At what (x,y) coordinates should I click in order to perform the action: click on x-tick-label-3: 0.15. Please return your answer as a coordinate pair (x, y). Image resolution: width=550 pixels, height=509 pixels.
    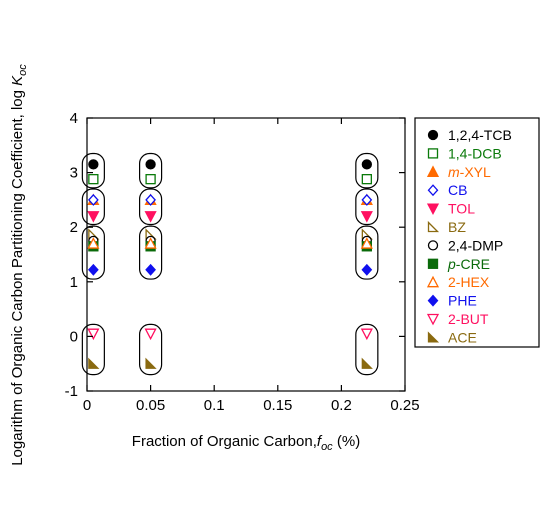
    Looking at the image, I should click on (277, 405).